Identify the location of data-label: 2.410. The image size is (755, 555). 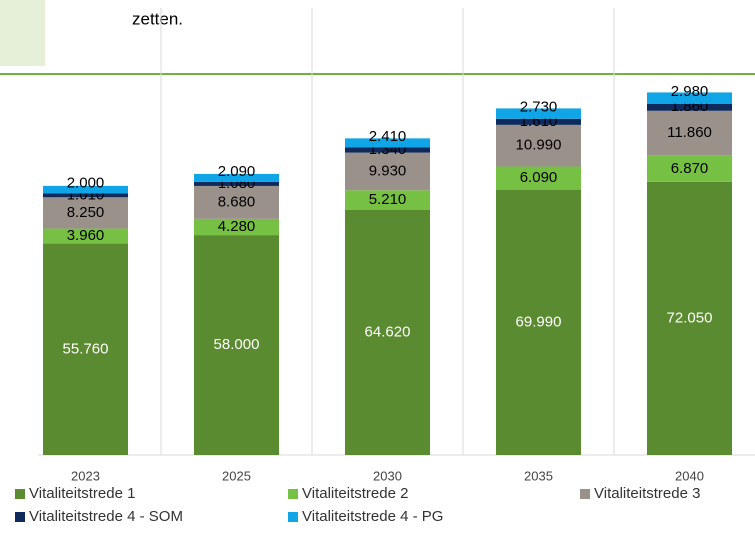
(388, 136).